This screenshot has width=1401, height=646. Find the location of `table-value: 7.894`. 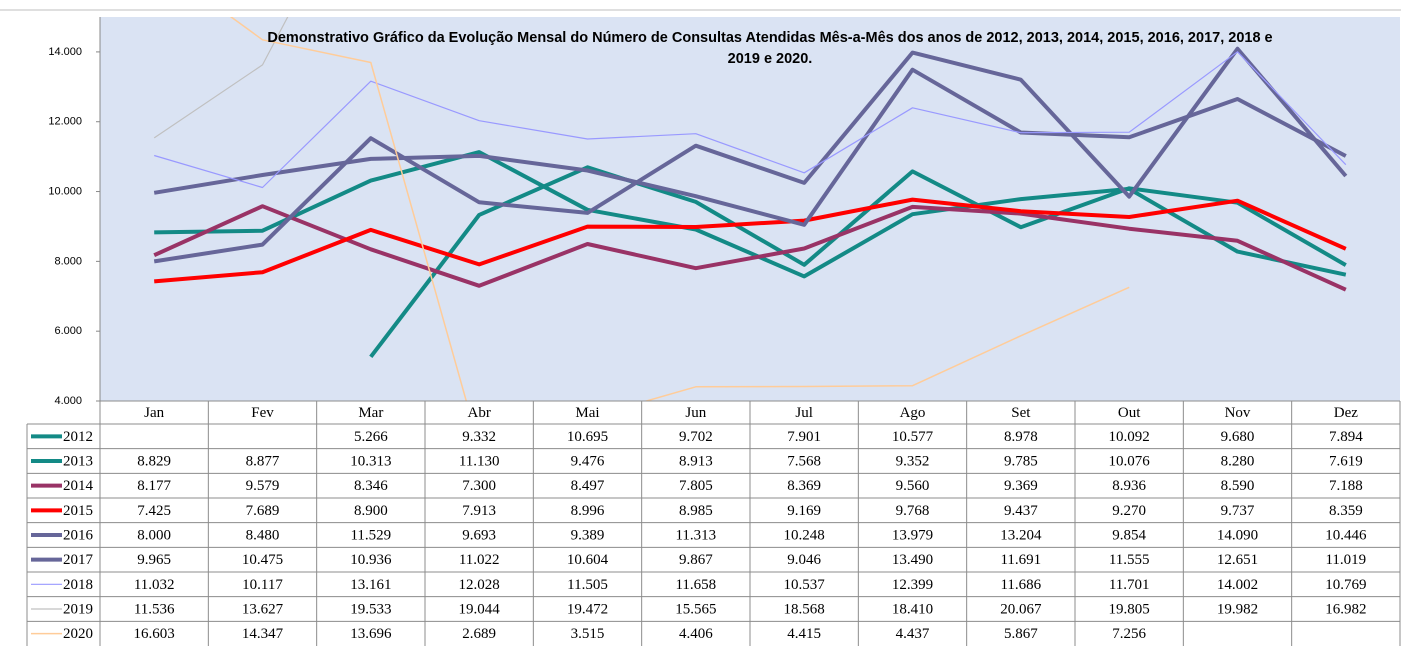

table-value: 7.894 is located at coordinates (1346, 437).